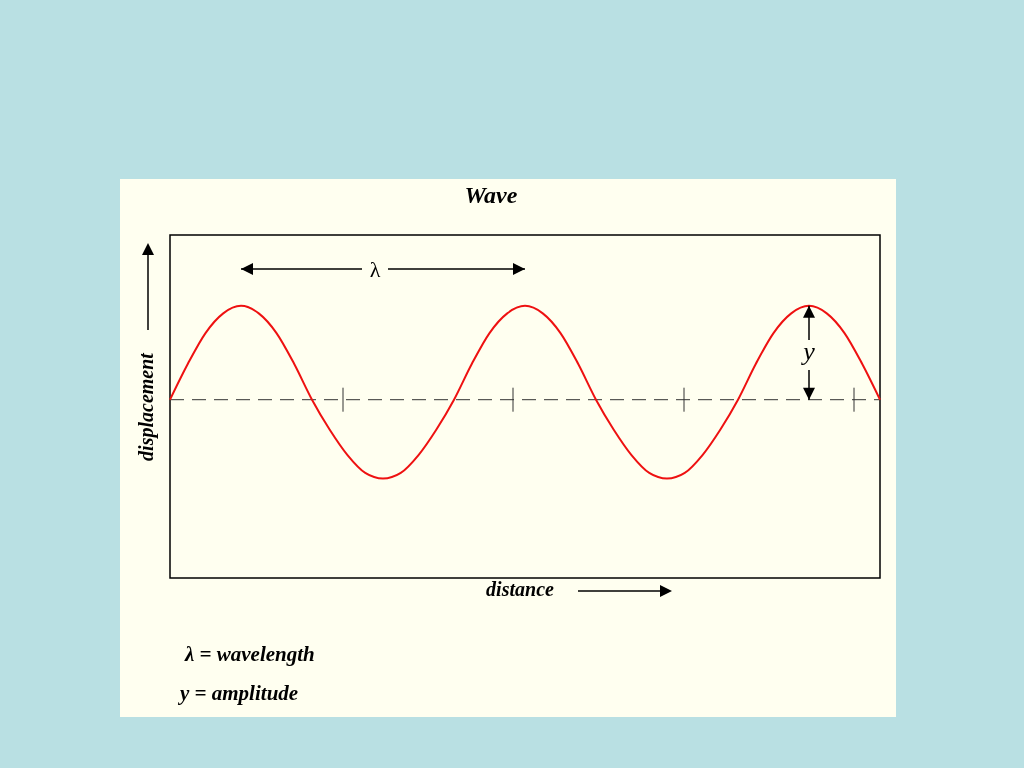 This screenshot has height=768, width=1024. I want to click on y-axis-title: displacement, so click(146, 406).